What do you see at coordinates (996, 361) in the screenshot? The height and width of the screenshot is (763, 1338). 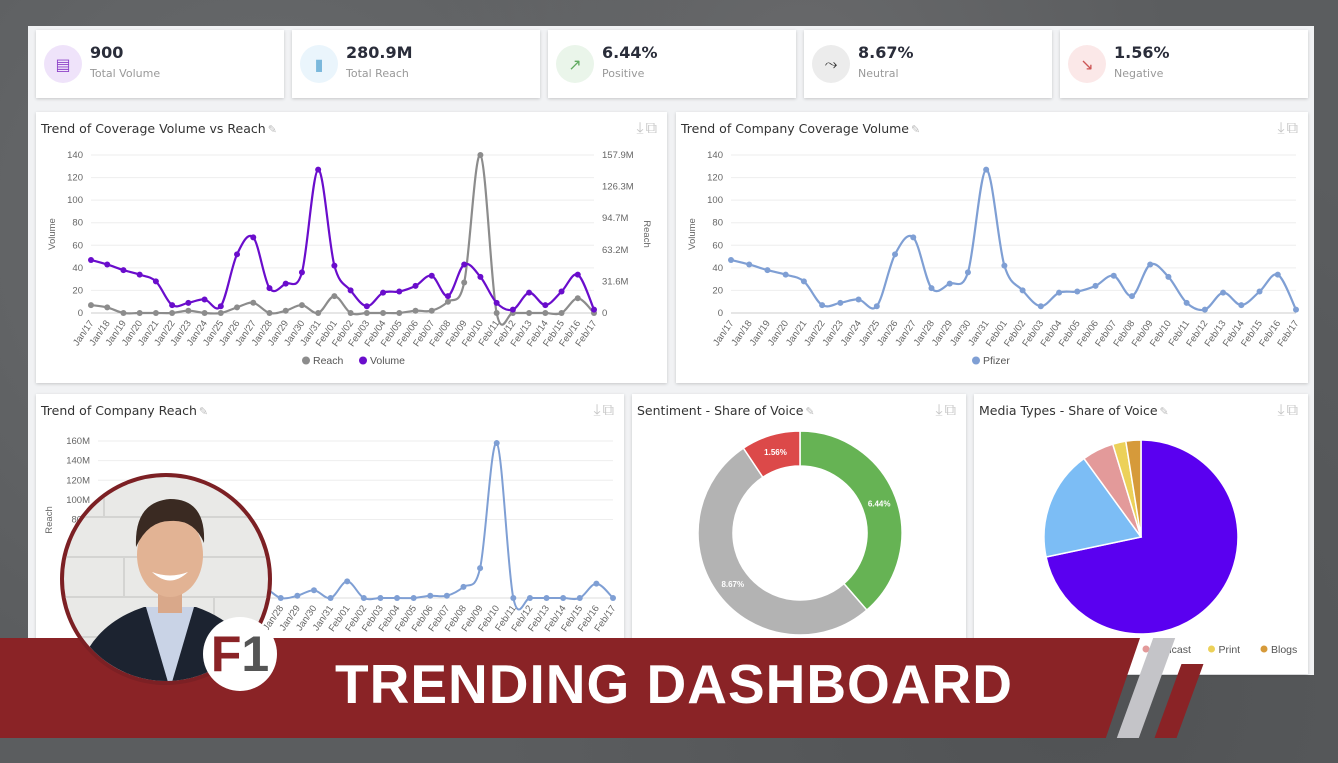 I see `legend-label: Pfizer` at bounding box center [996, 361].